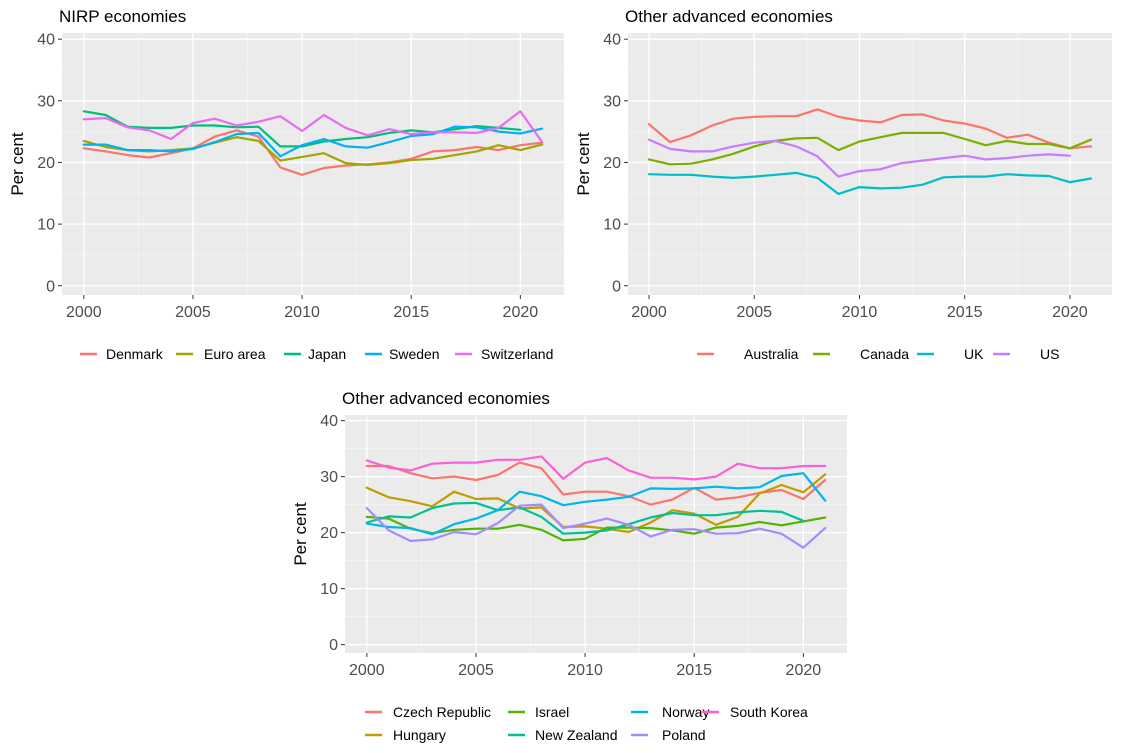 Image resolution: width=1125 pixels, height=753 pixels. I want to click on series-line-uk, so click(870, 183).